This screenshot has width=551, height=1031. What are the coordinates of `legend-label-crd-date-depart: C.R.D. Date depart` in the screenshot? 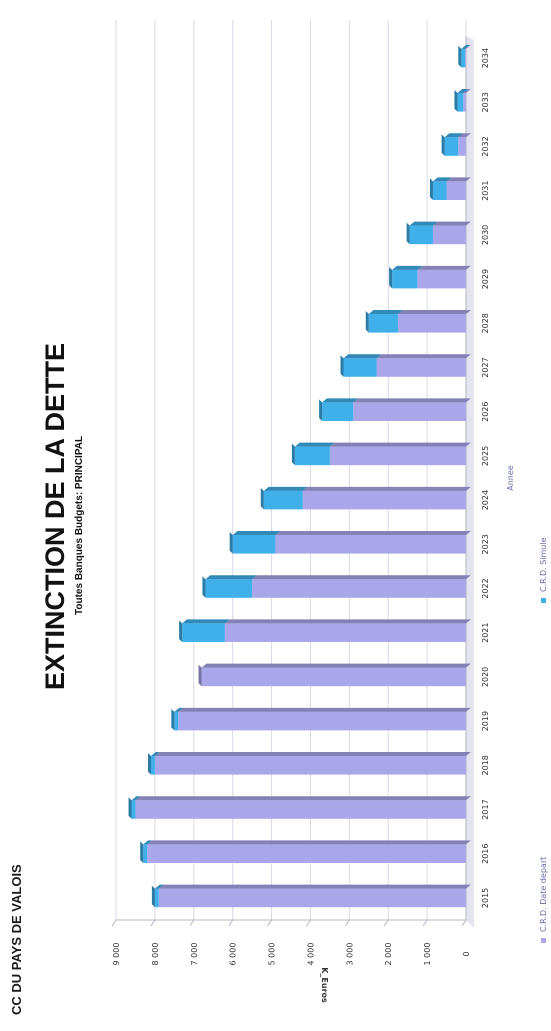 It's located at (543, 894).